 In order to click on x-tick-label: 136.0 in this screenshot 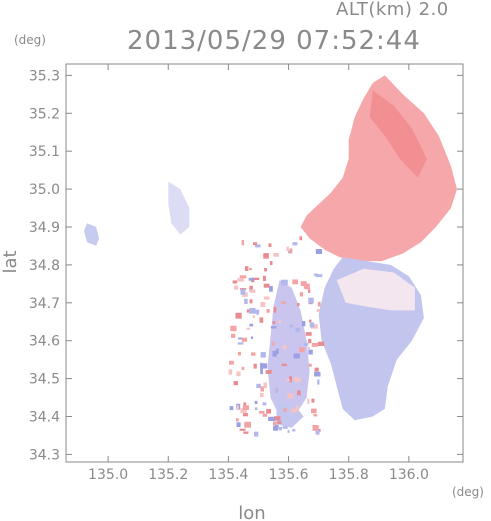, I will do `click(409, 475)`.